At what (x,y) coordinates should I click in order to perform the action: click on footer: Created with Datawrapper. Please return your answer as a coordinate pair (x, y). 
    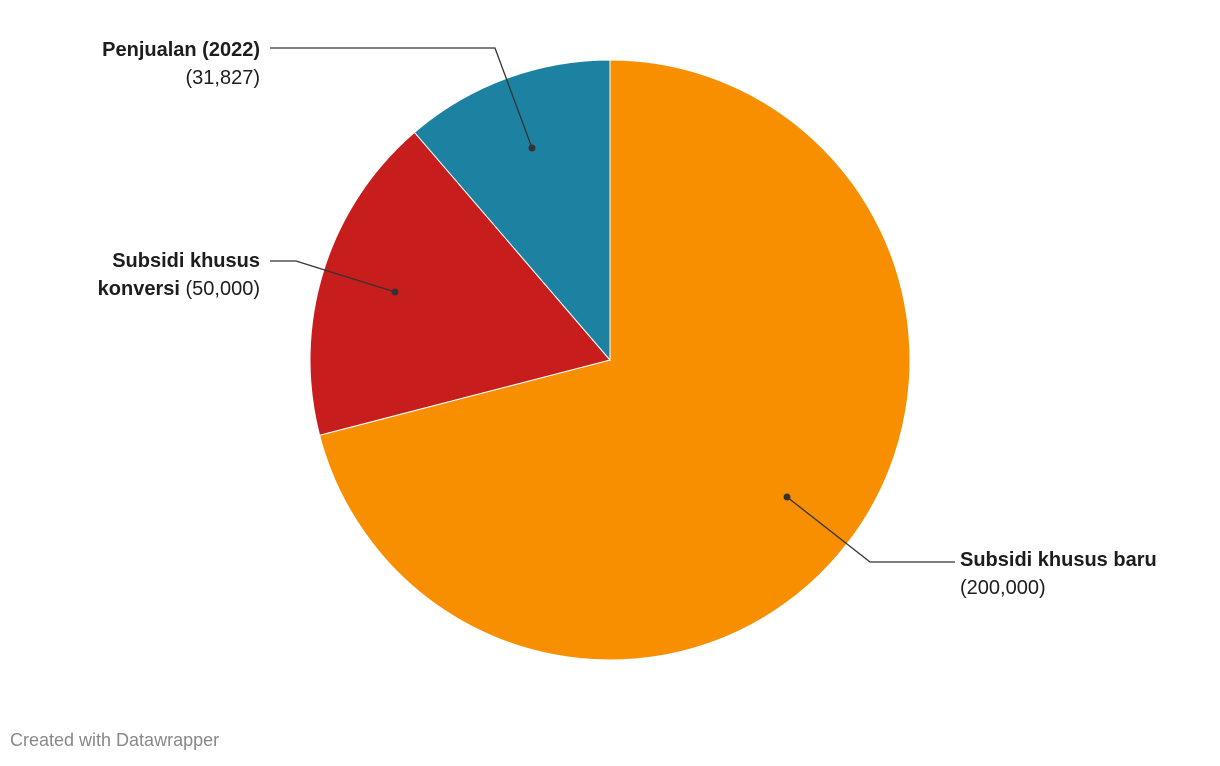
    Looking at the image, I should click on (115, 740).